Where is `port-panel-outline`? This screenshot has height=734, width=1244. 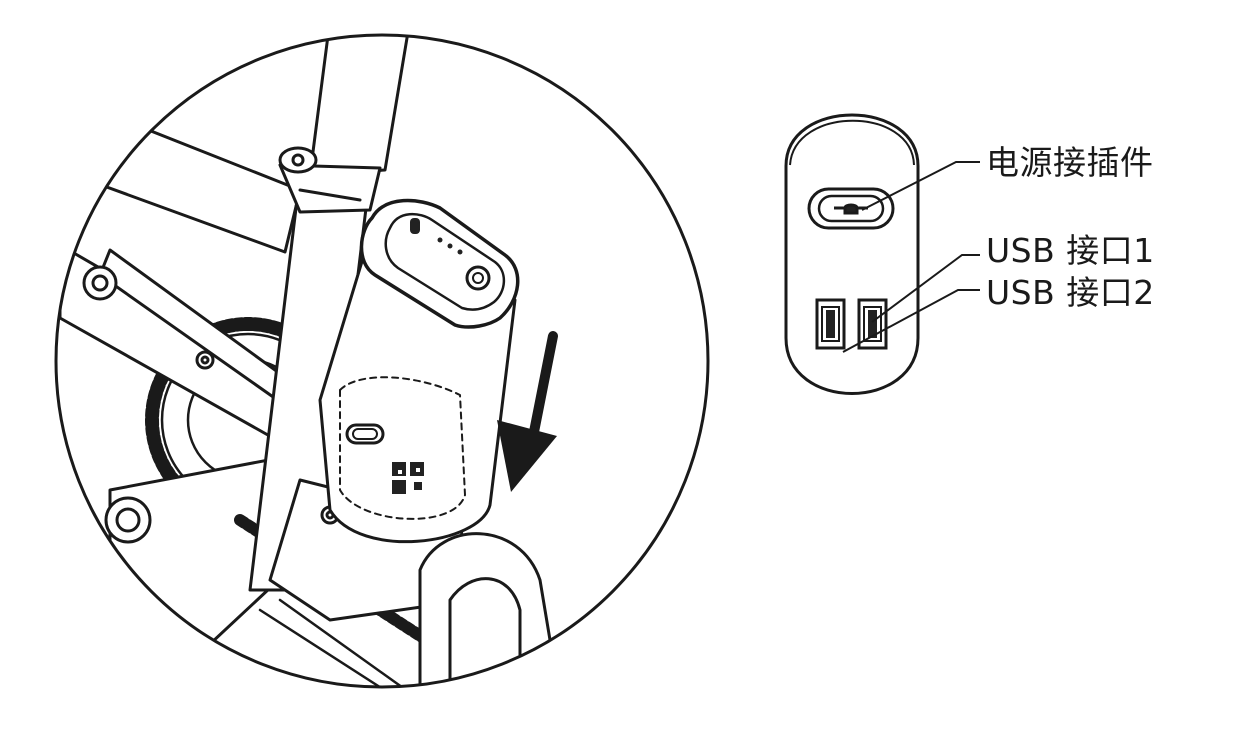
port-panel-outline is located at coordinates (852, 254).